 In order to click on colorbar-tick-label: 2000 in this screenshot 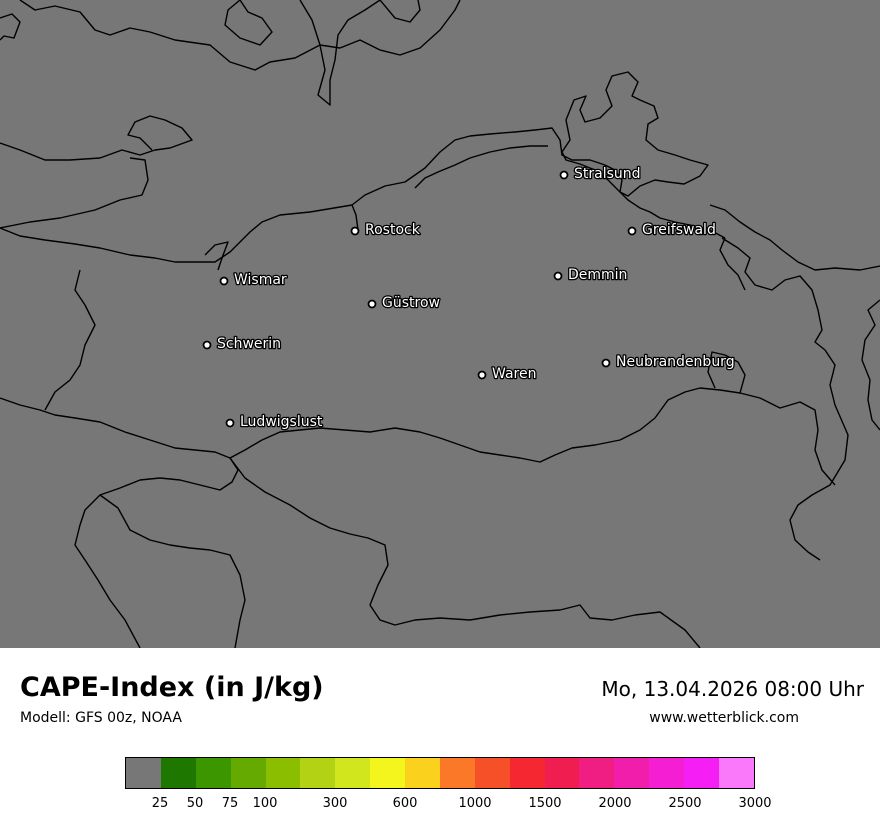, I will do `click(615, 803)`.